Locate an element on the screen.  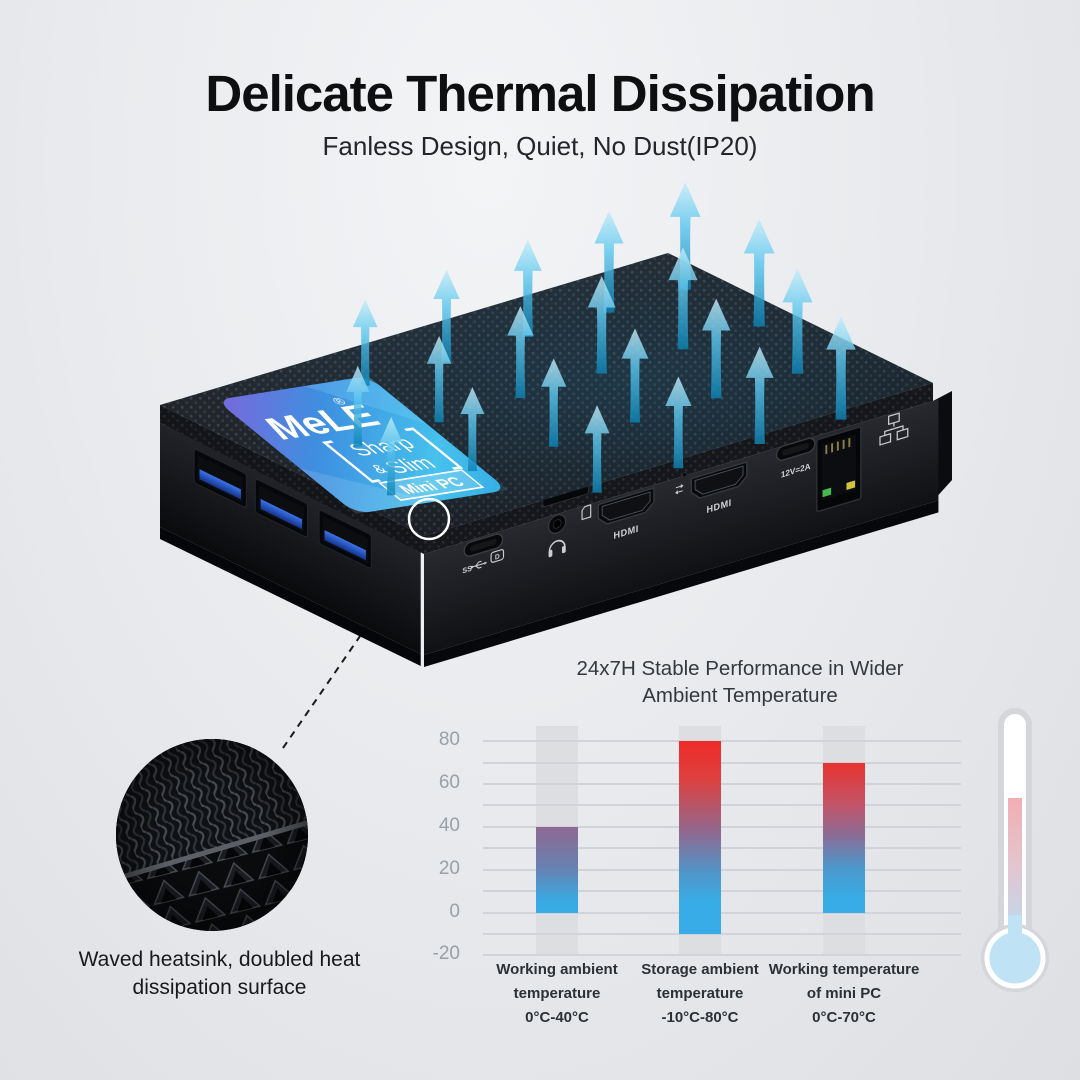
category-label-1: Working ambient temperature 0°C-40°C is located at coordinates (557, 994).